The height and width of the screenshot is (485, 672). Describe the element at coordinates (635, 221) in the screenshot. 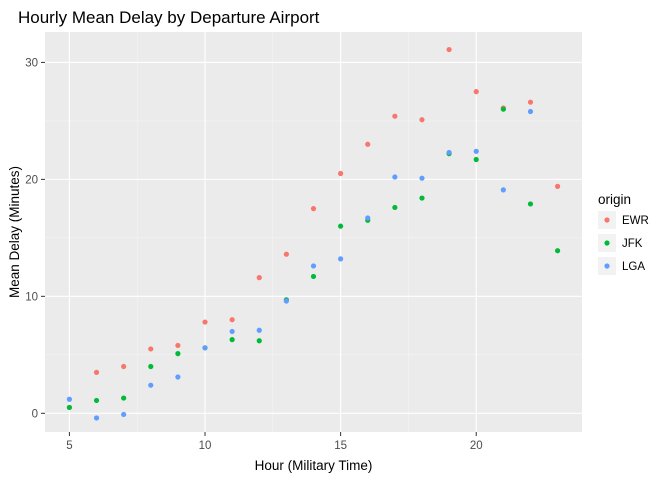

I see `legend-label-ewr: EWR` at that location.